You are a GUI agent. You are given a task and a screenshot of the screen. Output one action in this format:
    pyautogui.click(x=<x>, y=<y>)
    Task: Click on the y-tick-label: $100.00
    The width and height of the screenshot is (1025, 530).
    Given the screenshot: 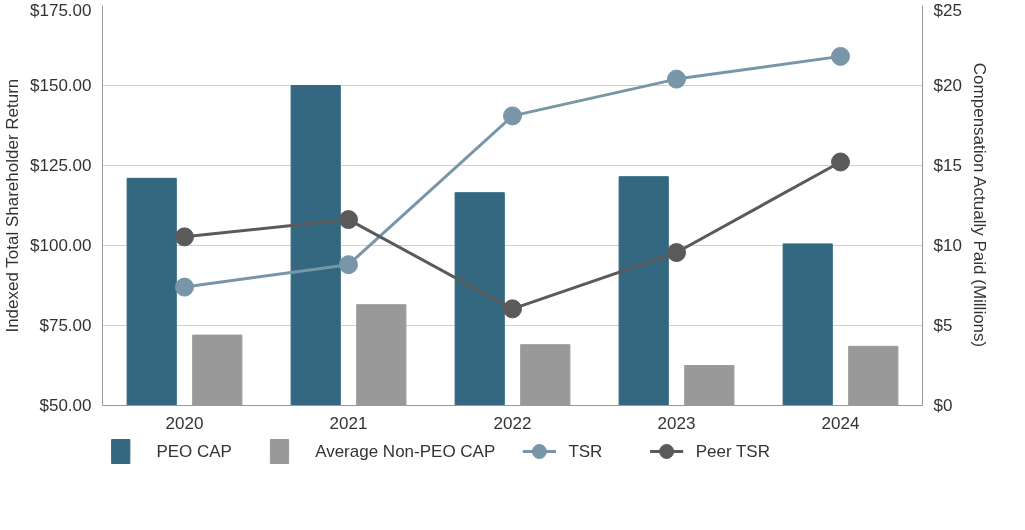 What is the action you would take?
    pyautogui.click(x=61, y=245)
    